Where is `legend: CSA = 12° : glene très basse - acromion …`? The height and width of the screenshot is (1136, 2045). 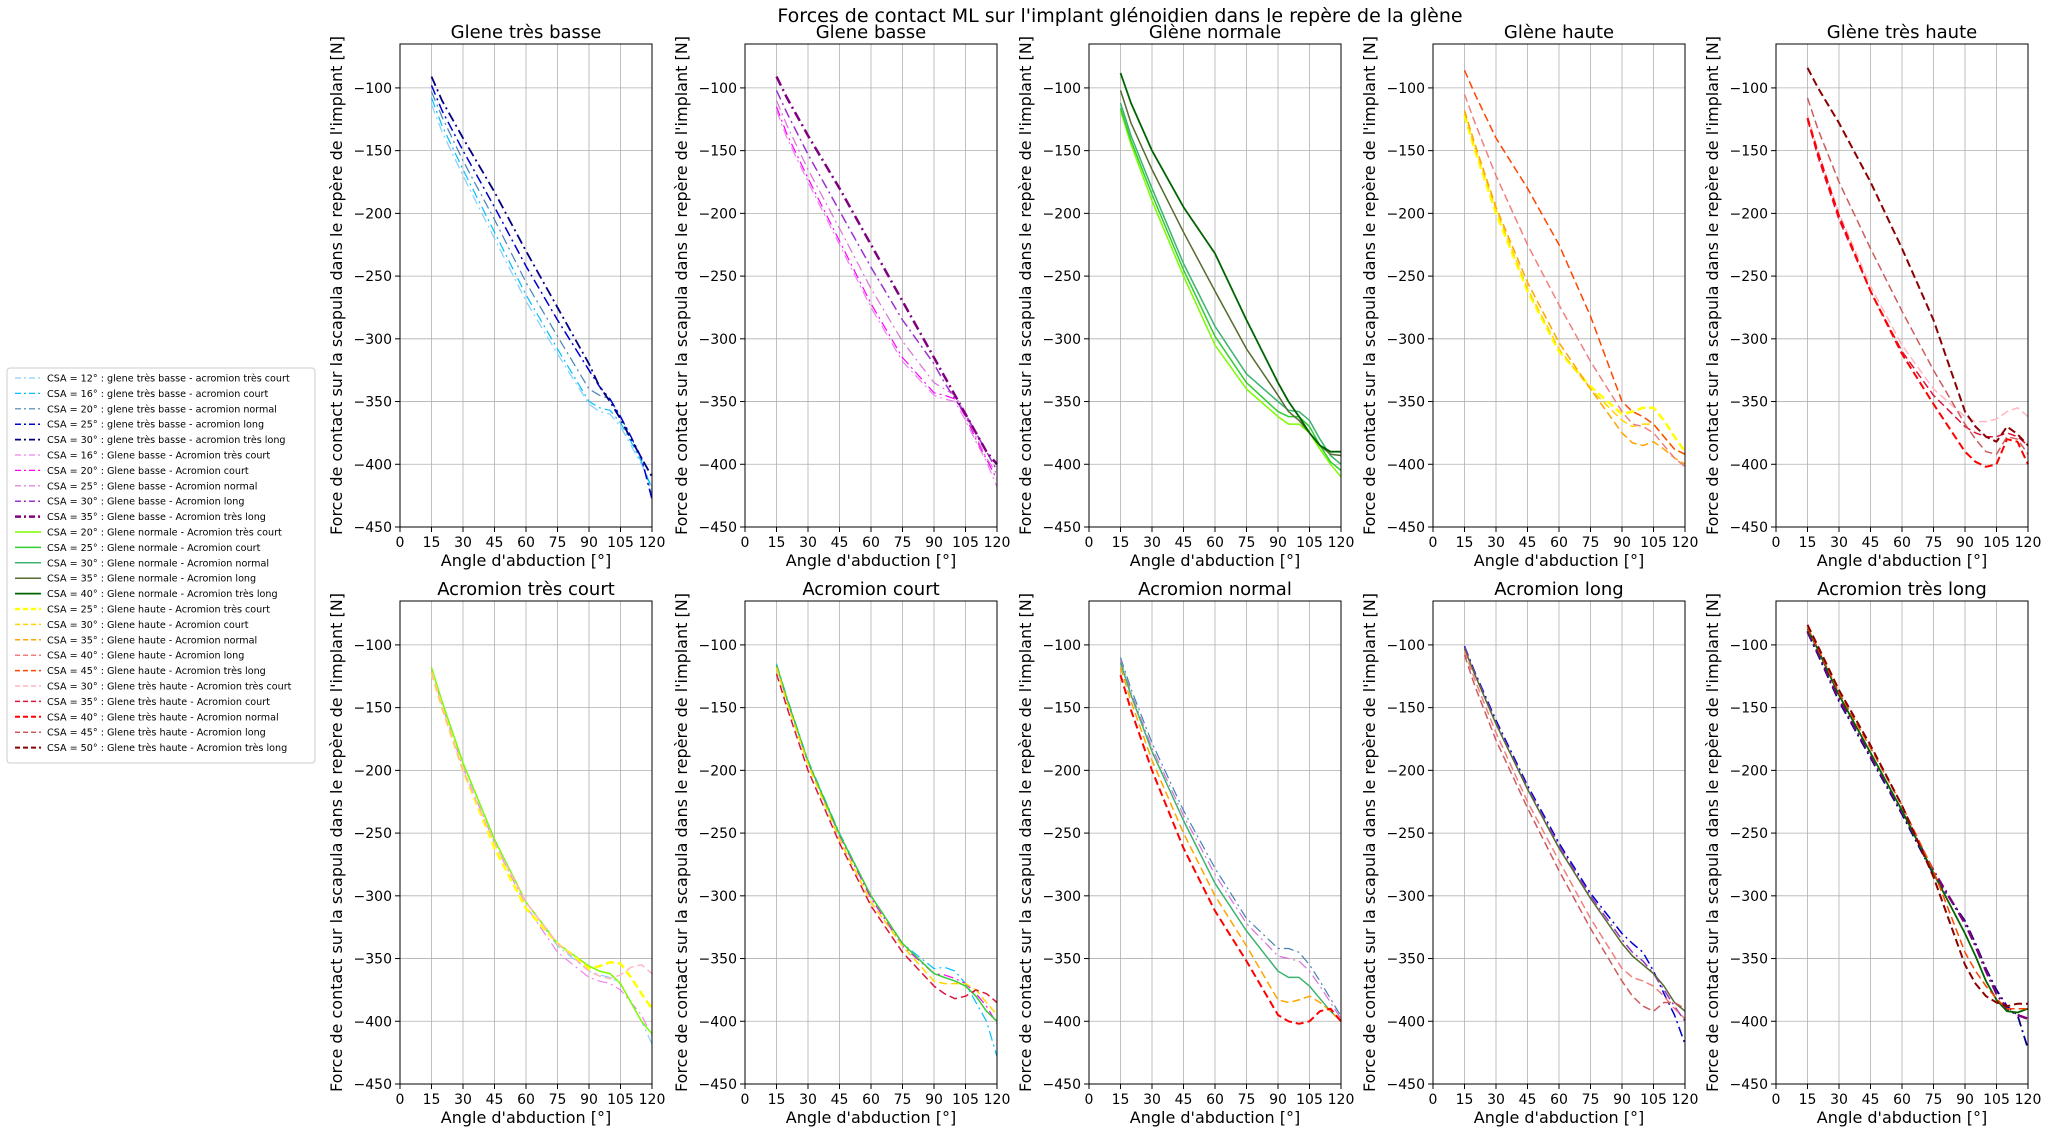
legend: CSA = 12° : glene très basse - acromion … is located at coordinates (161, 565).